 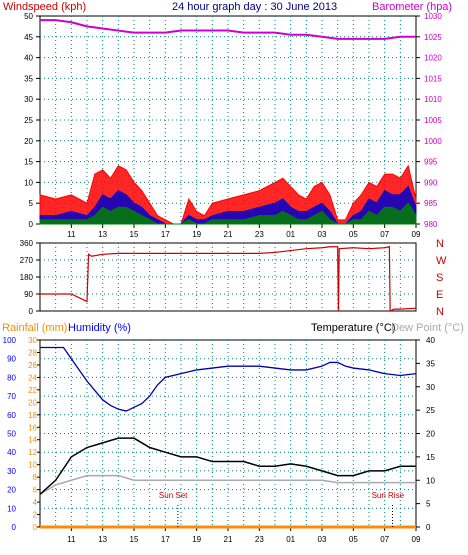 What do you see at coordinates (27, 243) in the screenshot?
I see `direction-y-tick-label: 360` at bounding box center [27, 243].